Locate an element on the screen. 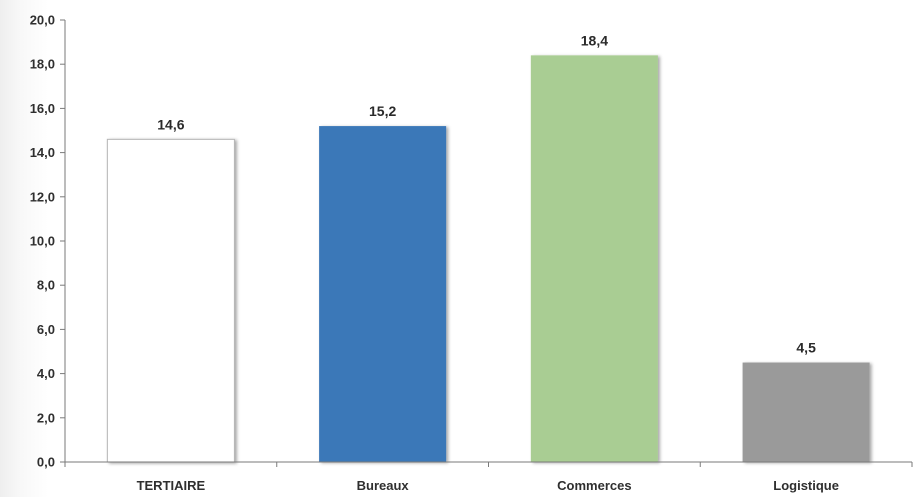 Image resolution: width=921 pixels, height=497 pixels. x-category-label: TERTIAIRE is located at coordinates (171, 485).